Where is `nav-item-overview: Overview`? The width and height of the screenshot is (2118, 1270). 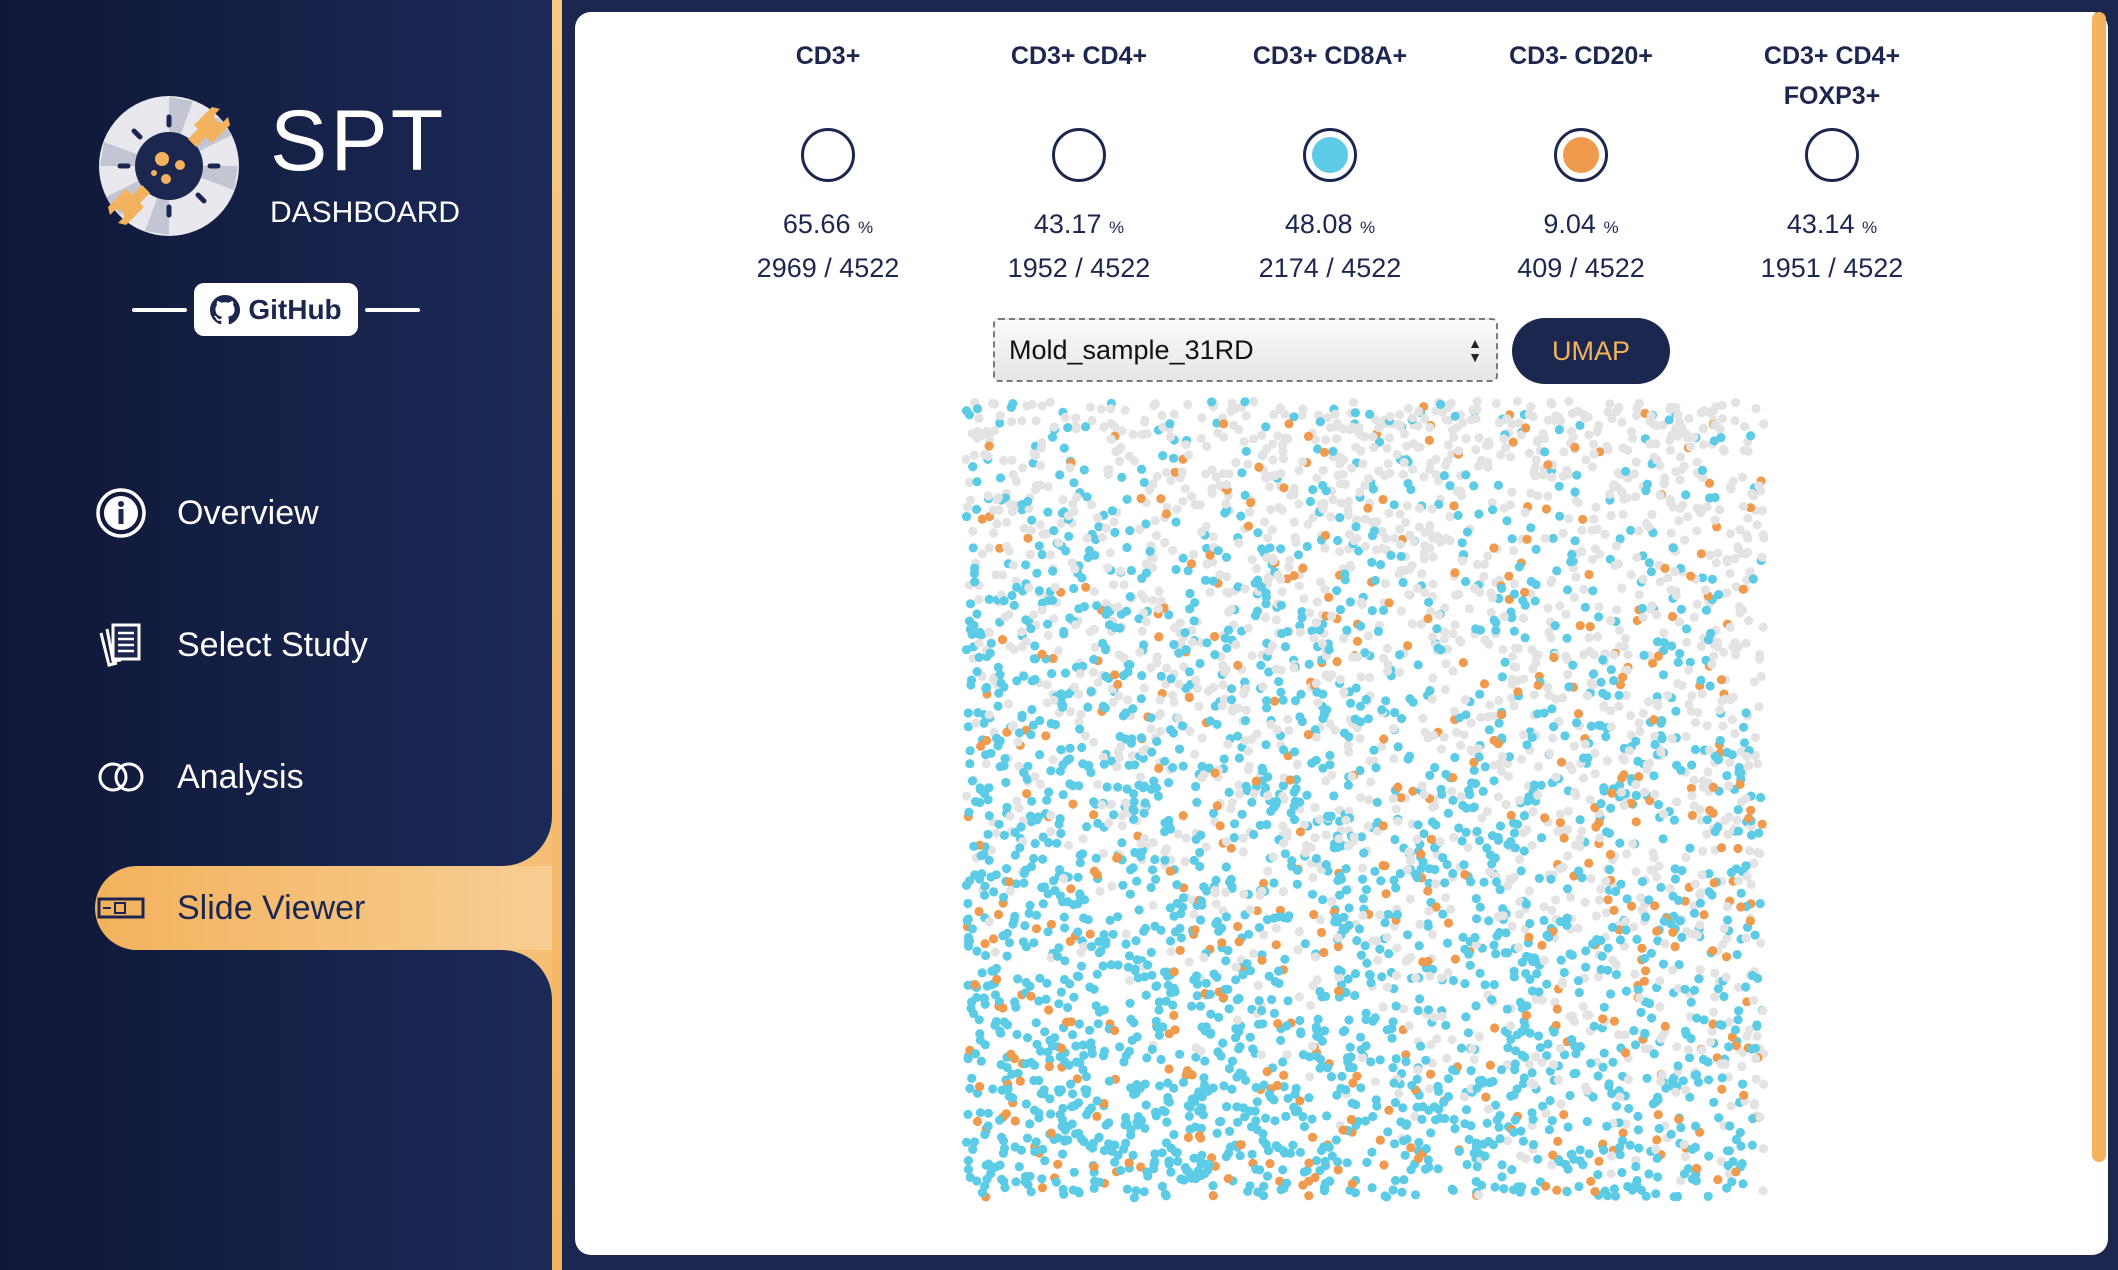
nav-item-overview: Overview is located at coordinates (207, 513).